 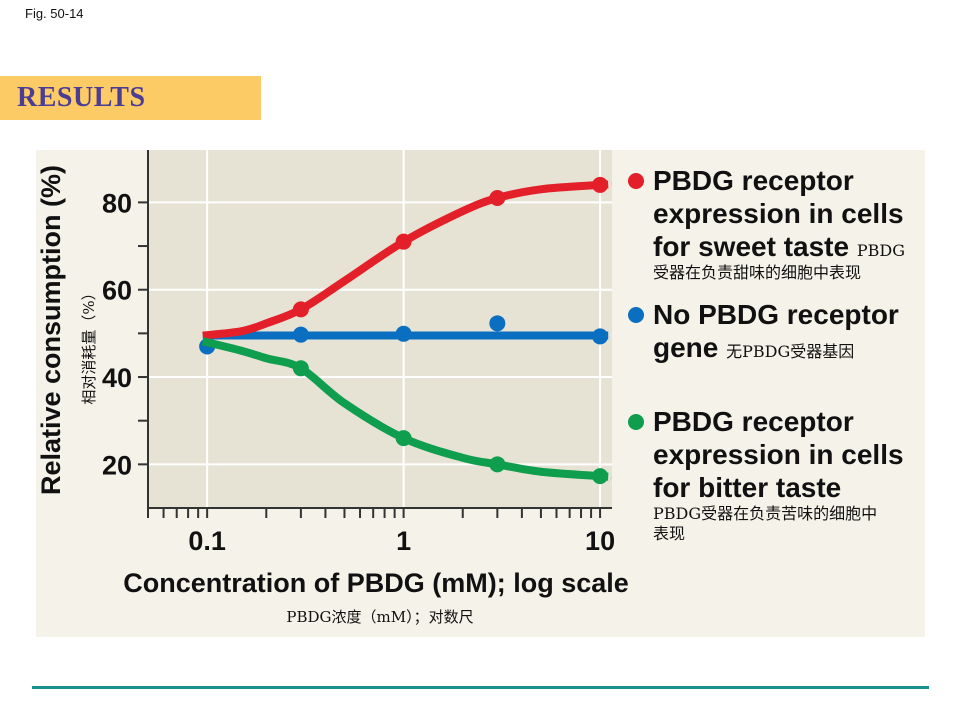 I want to click on results-title: RESULTS, so click(x=81, y=97).